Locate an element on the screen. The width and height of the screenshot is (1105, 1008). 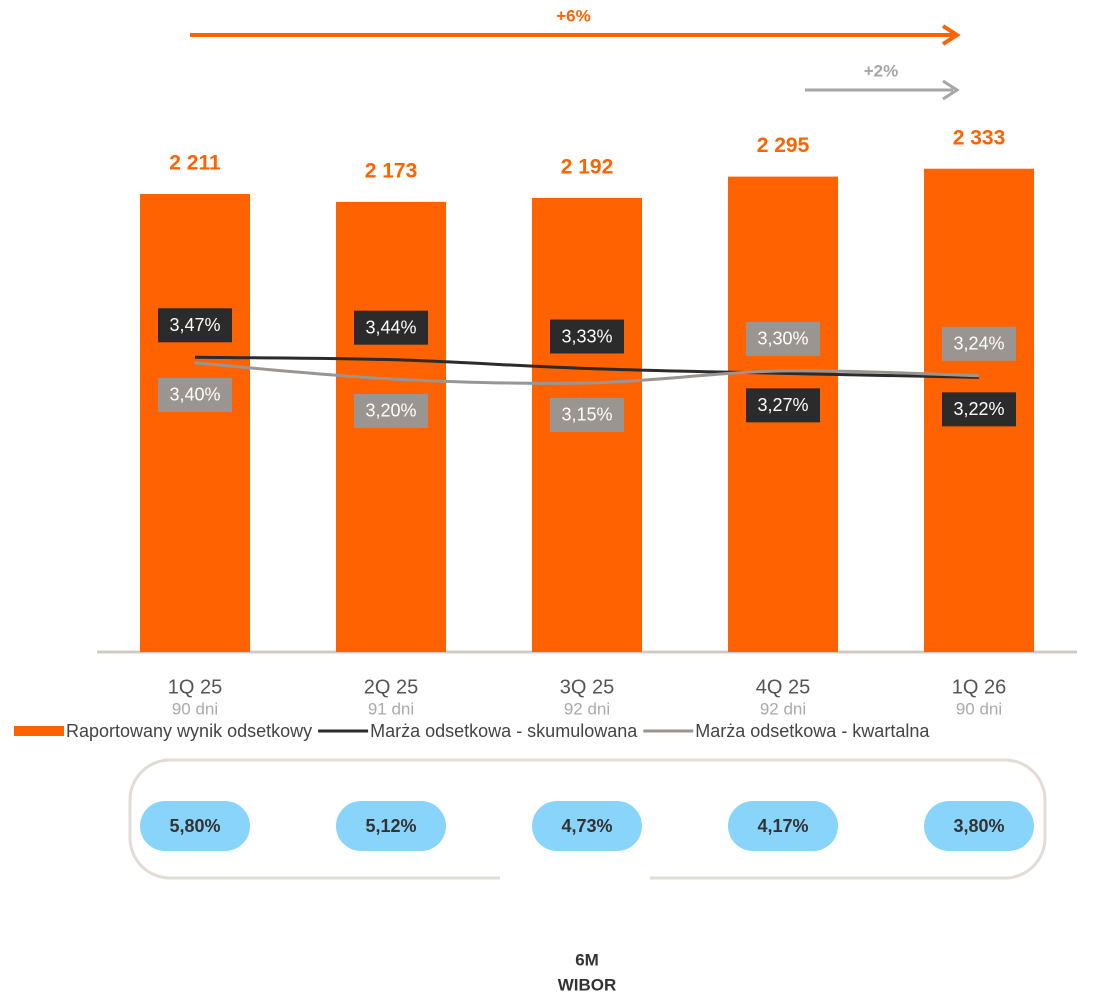
wibor-value: 4,17% is located at coordinates (782, 826).